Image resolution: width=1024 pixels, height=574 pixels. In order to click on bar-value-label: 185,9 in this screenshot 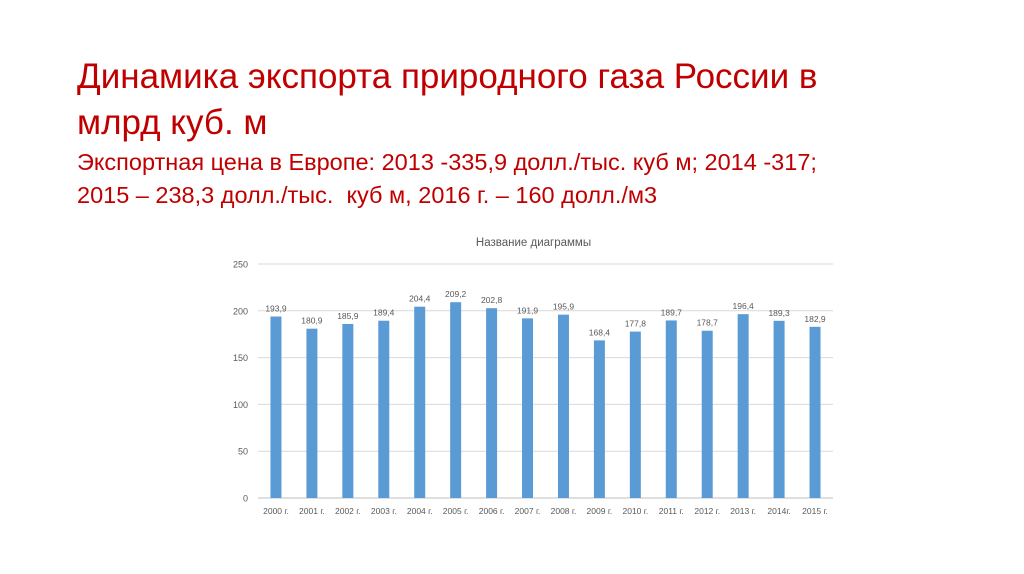, I will do `click(348, 316)`.